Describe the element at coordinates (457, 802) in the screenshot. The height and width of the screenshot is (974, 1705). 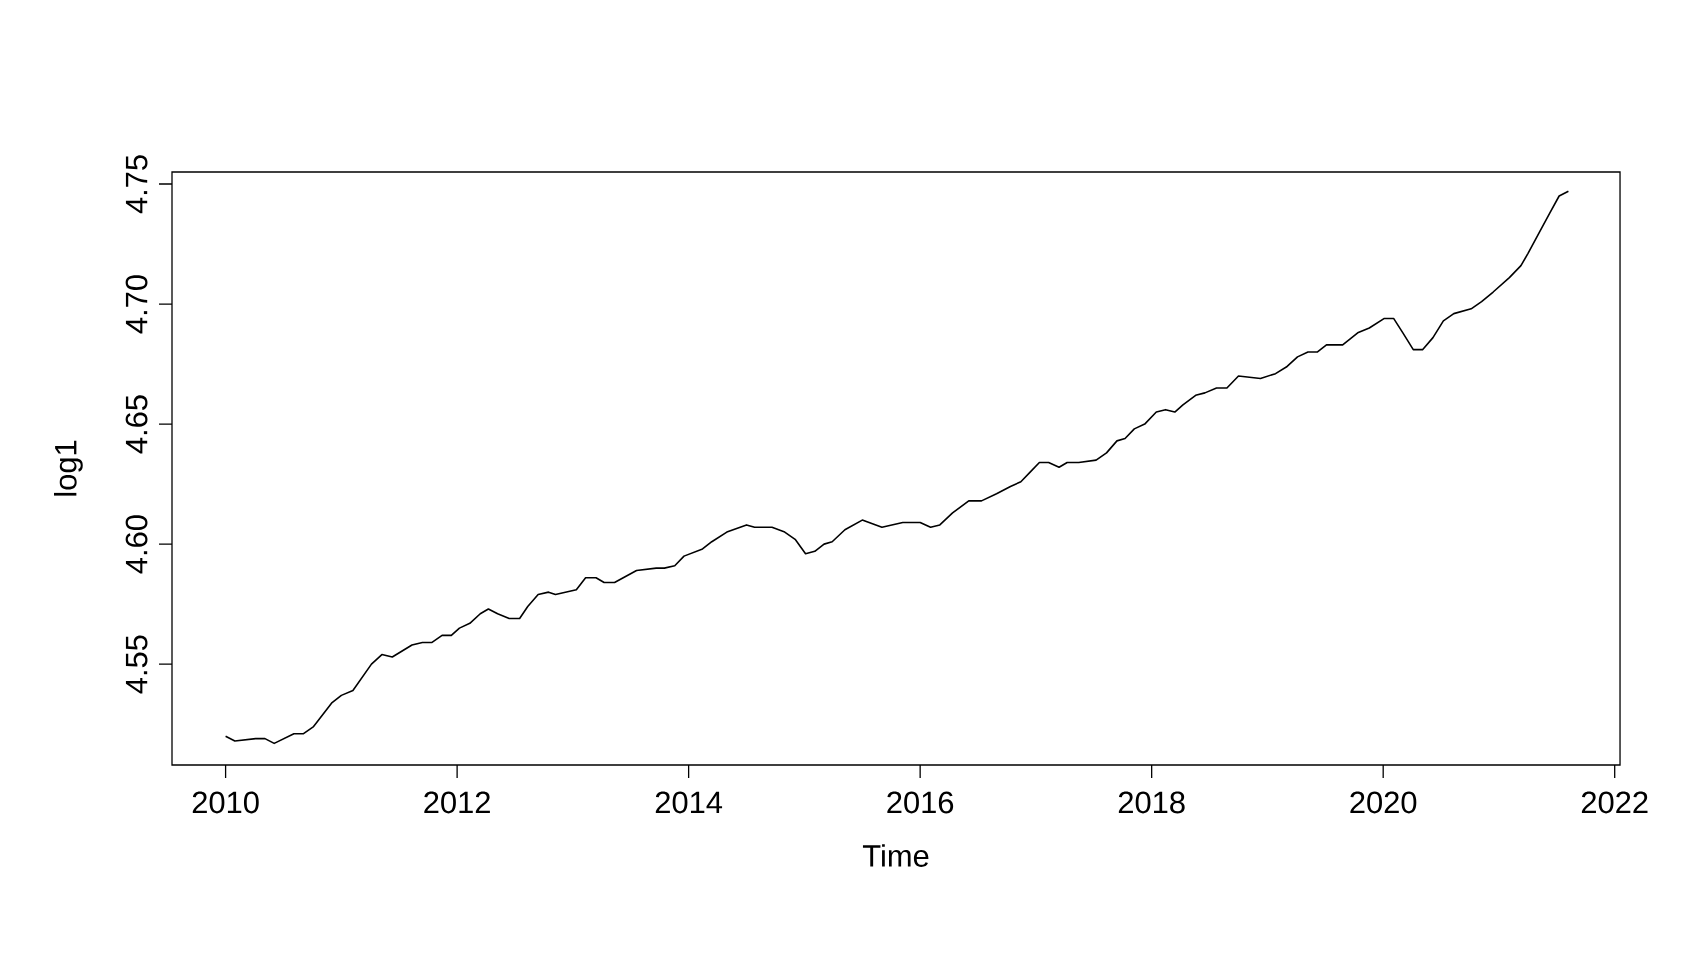
I see `x-tick-label: 2012` at that location.